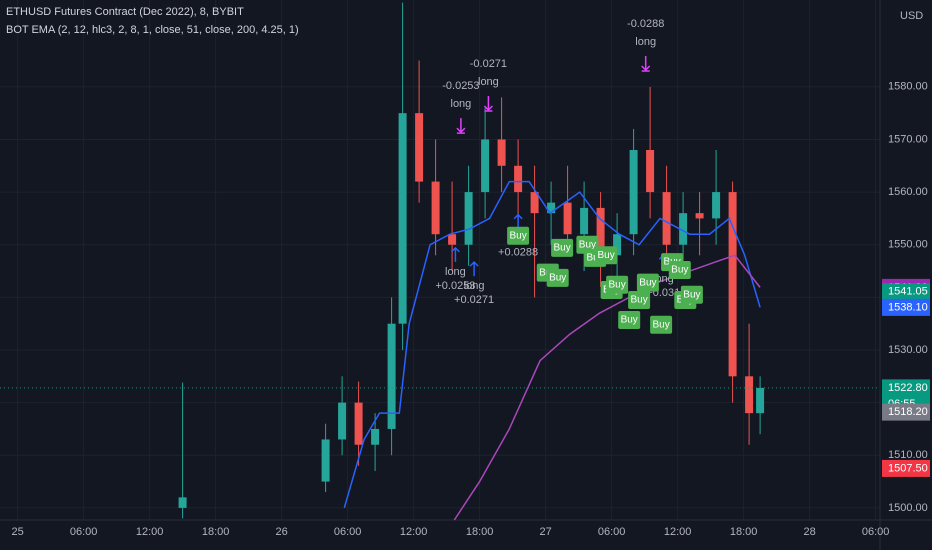 The width and height of the screenshot is (932, 550). I want to click on x-tick-label: 27, so click(545, 532).